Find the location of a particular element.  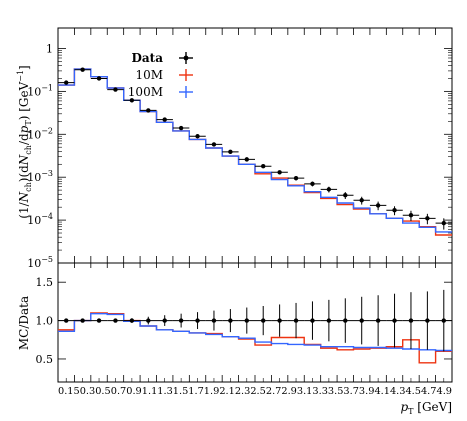

legend: Data 10M 100M is located at coordinates (160, 75).